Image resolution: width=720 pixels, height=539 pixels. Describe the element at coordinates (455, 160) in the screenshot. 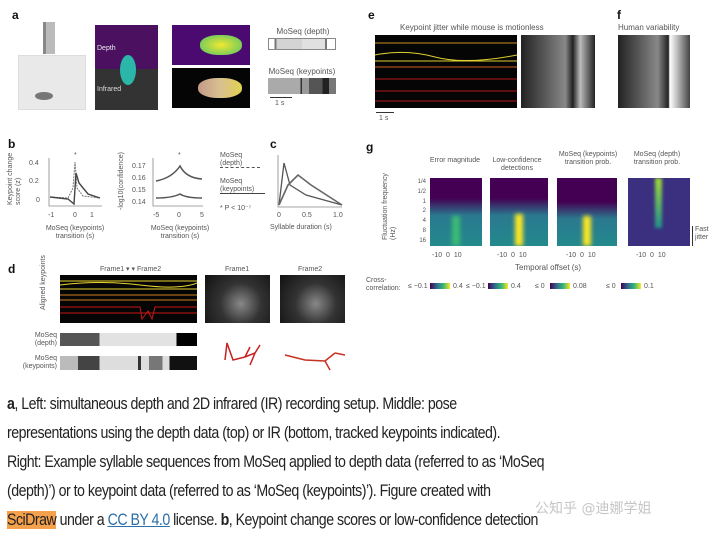

I see `g-title-error: Error magnitude` at that location.